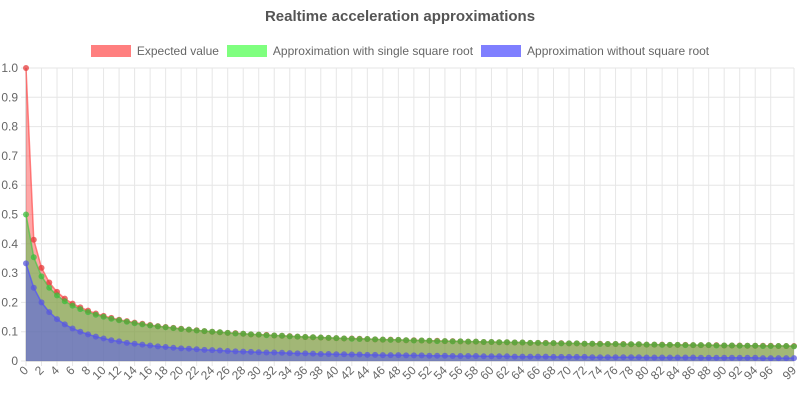 The image size is (800, 400). I want to click on legend-item-expected: Expected value, so click(154, 51).